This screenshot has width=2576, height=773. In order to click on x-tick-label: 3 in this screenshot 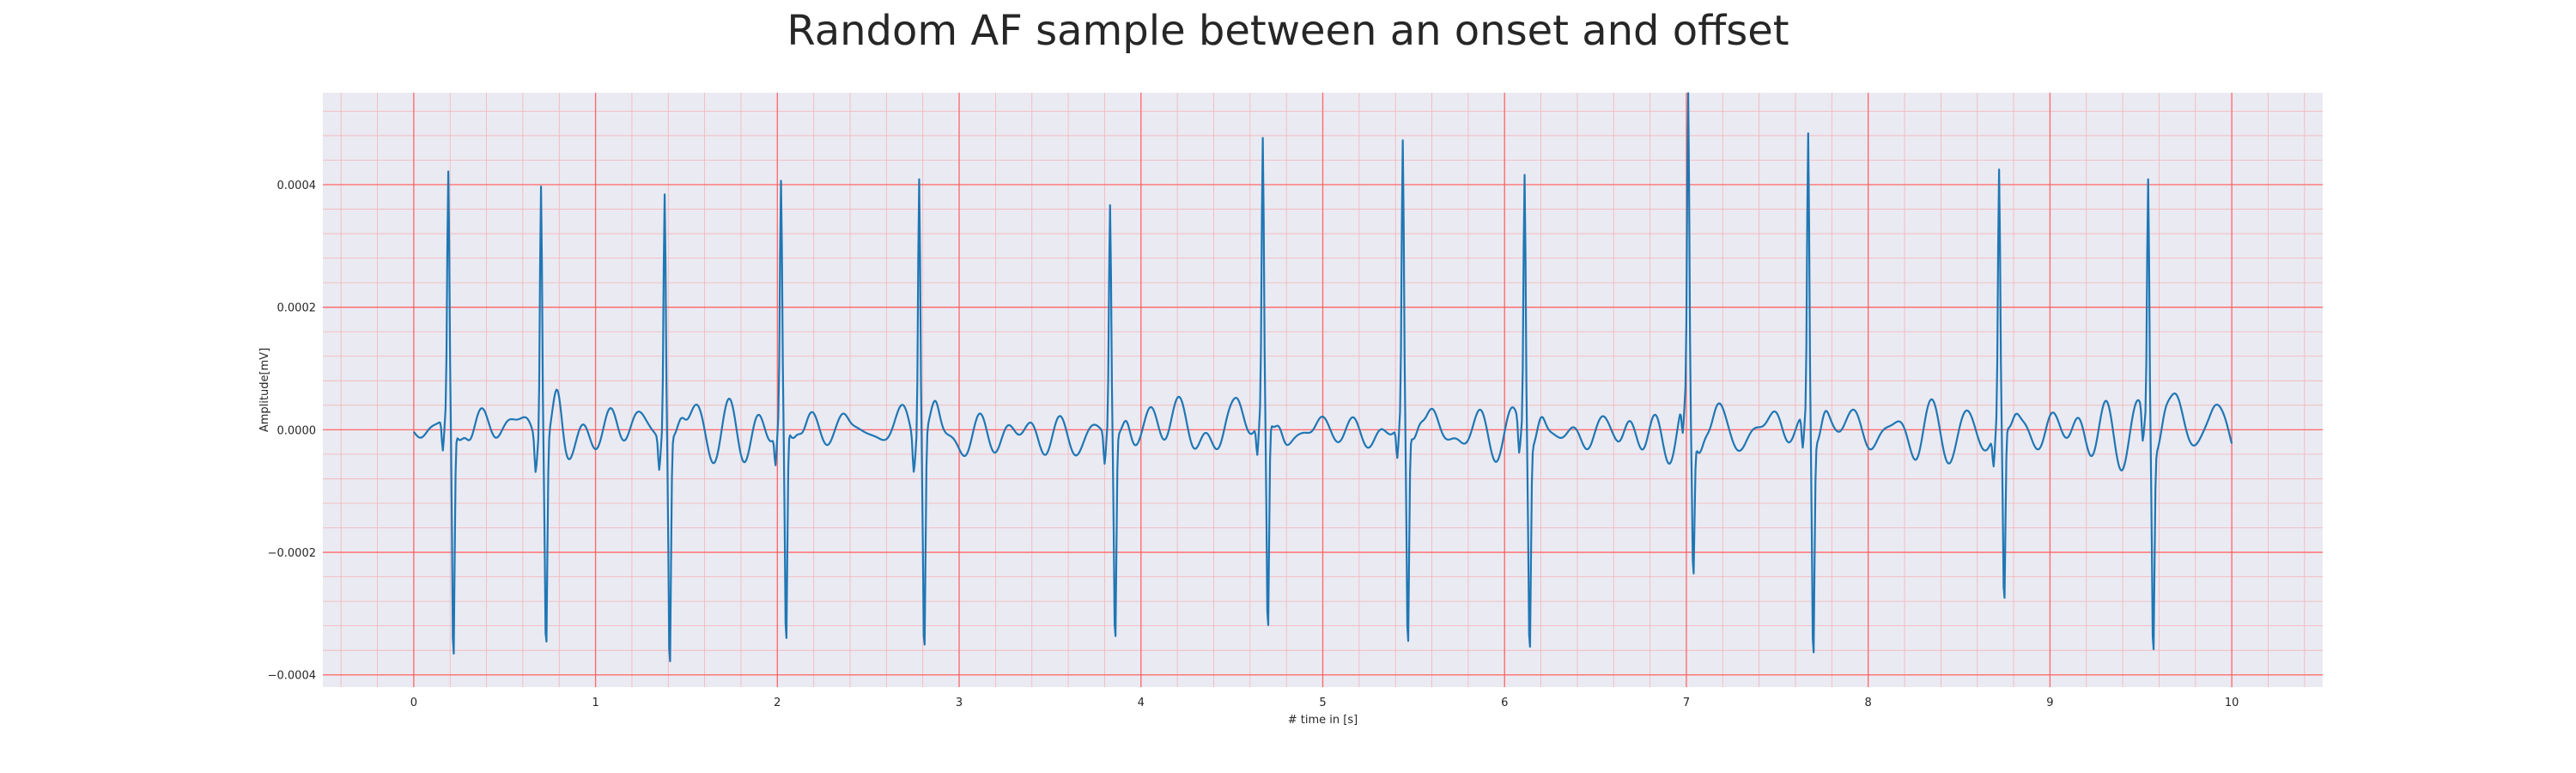, I will do `click(959, 703)`.